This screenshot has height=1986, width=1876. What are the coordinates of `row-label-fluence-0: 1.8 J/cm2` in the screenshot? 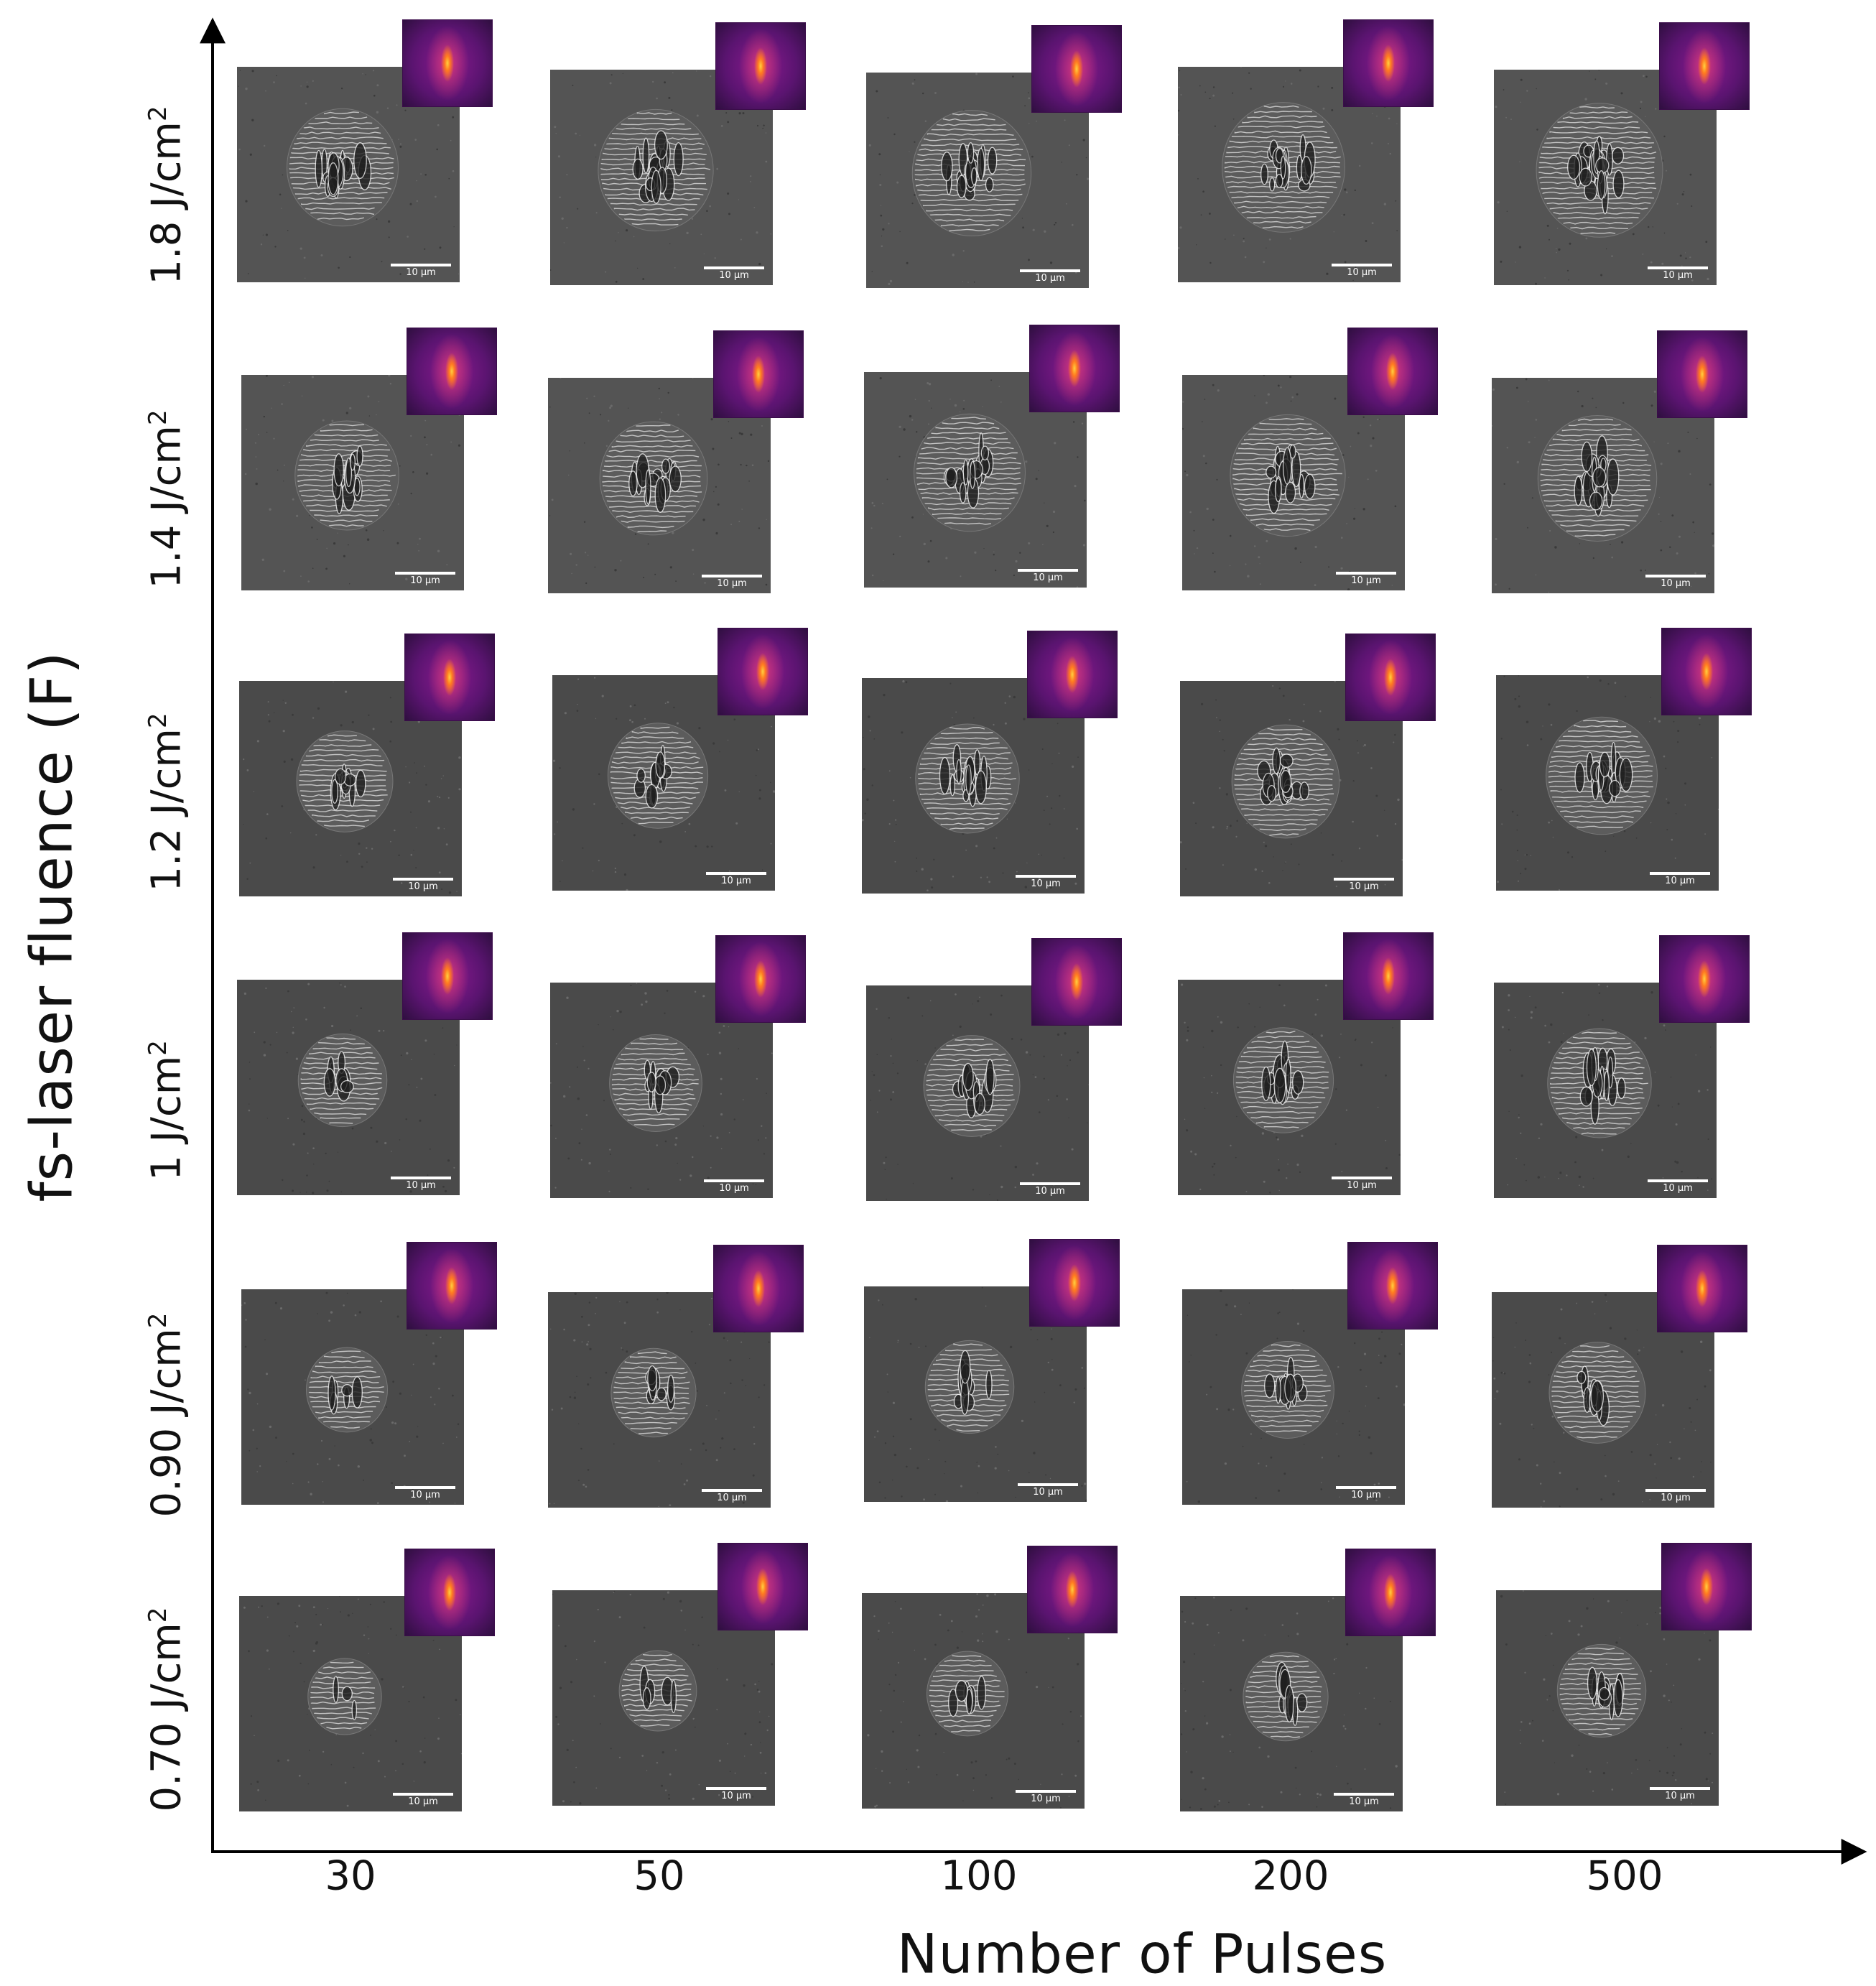 It's located at (167, 195).